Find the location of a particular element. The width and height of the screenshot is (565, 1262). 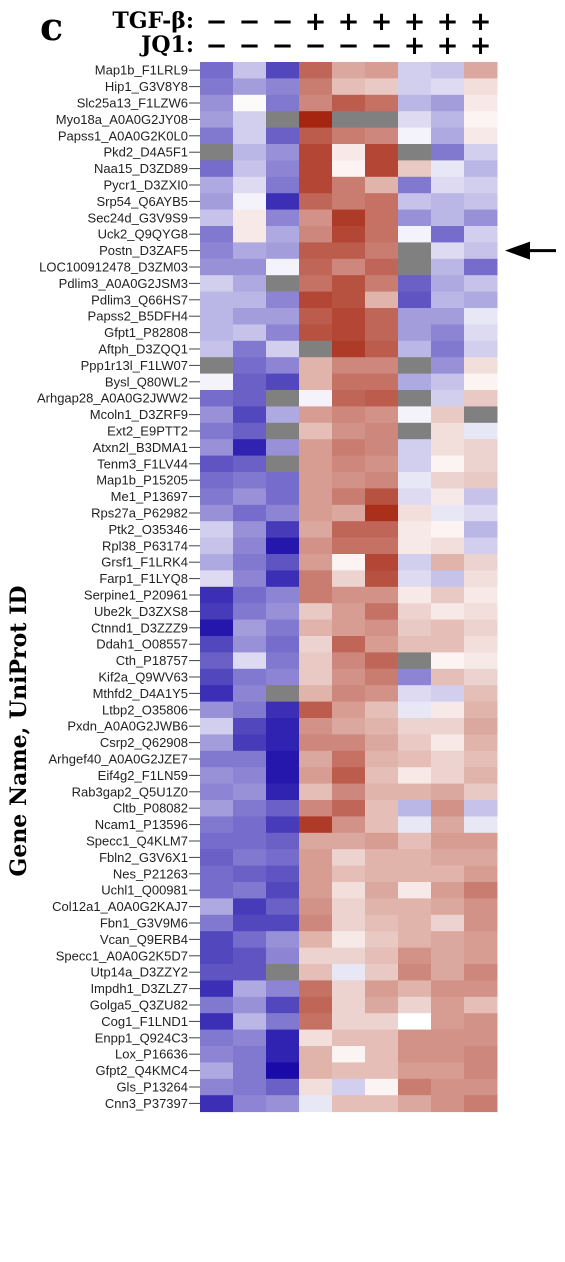

treatment-mark: + is located at coordinates (415, 46).